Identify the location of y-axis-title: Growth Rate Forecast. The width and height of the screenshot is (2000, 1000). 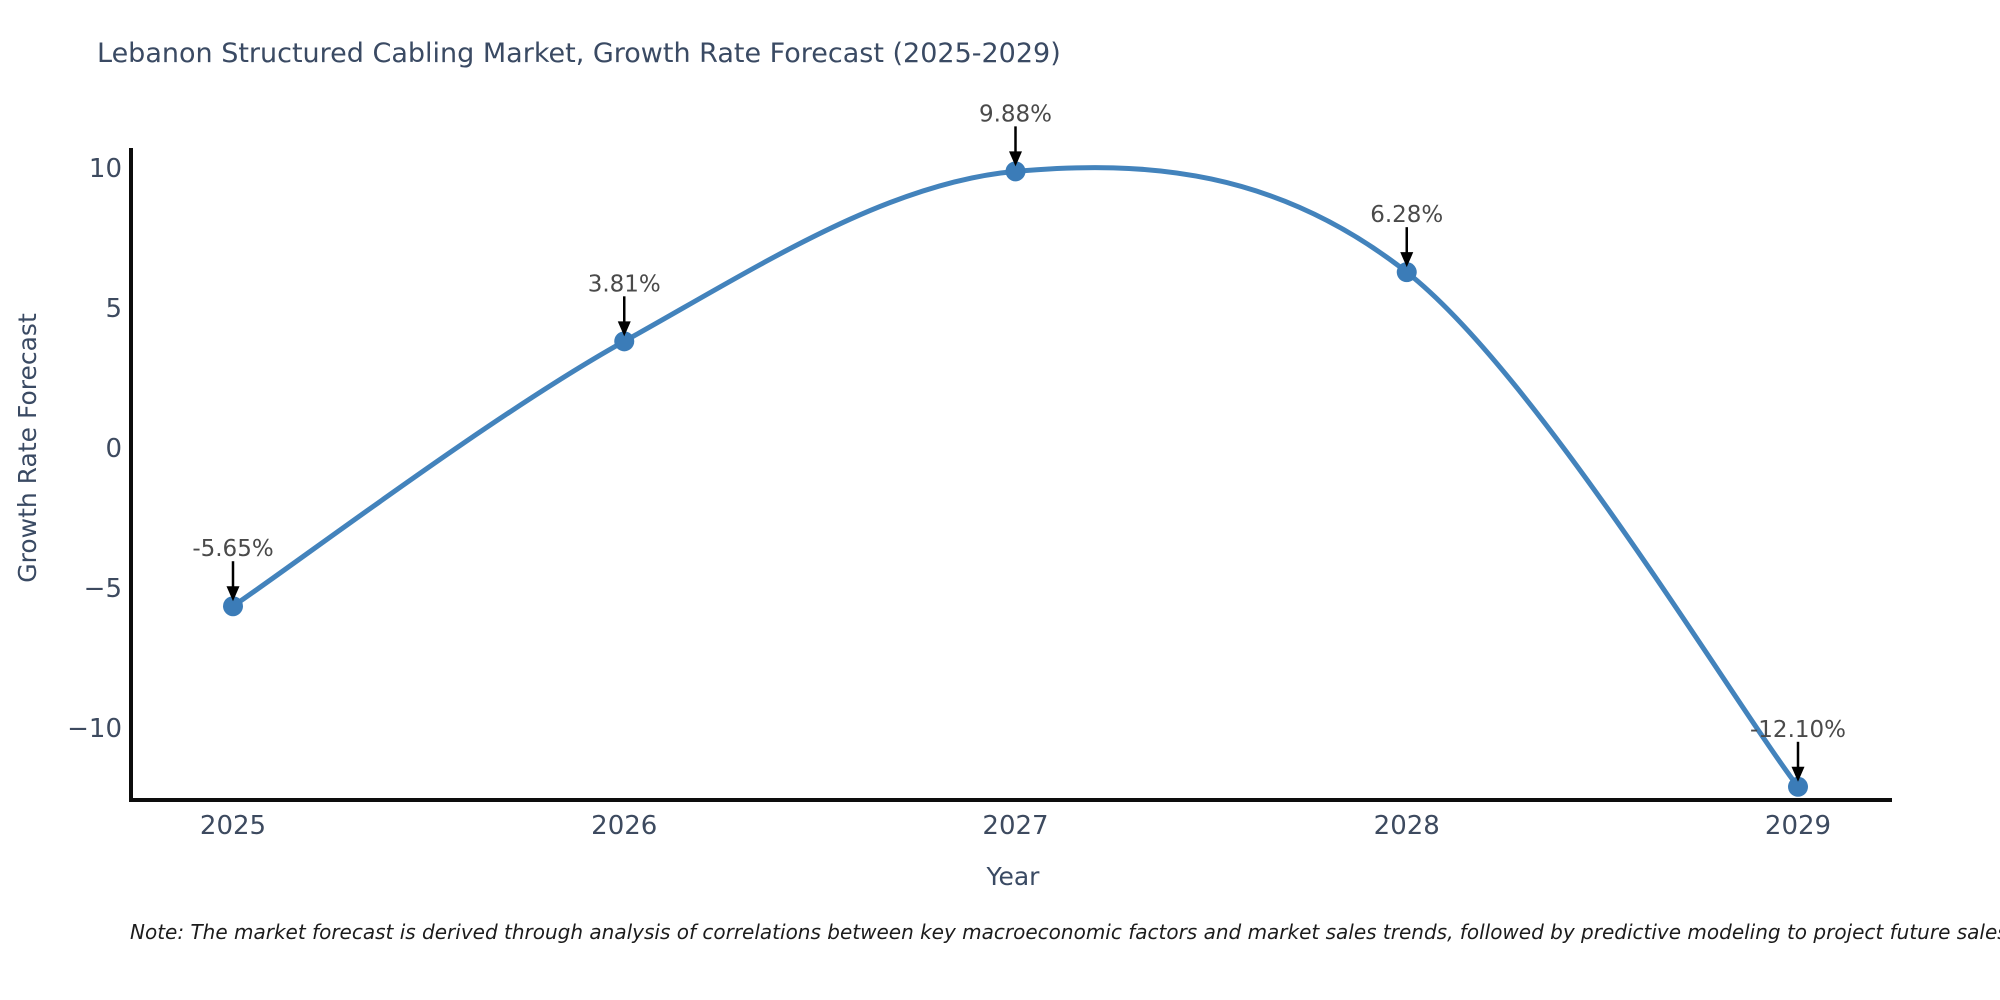
(27, 448).